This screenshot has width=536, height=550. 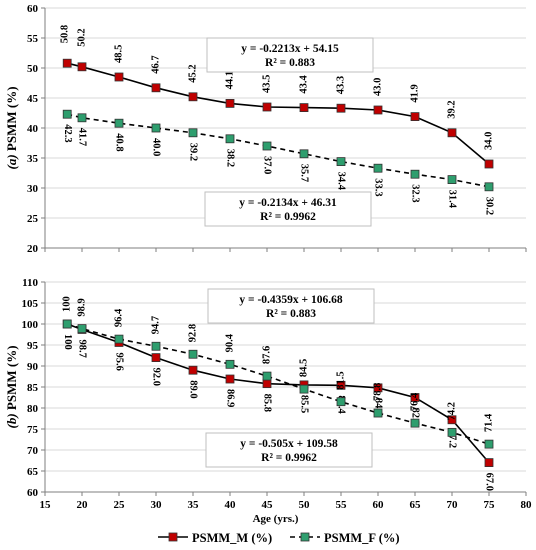 I want to click on y-tick-label: 45, so click(x=33, y=99).